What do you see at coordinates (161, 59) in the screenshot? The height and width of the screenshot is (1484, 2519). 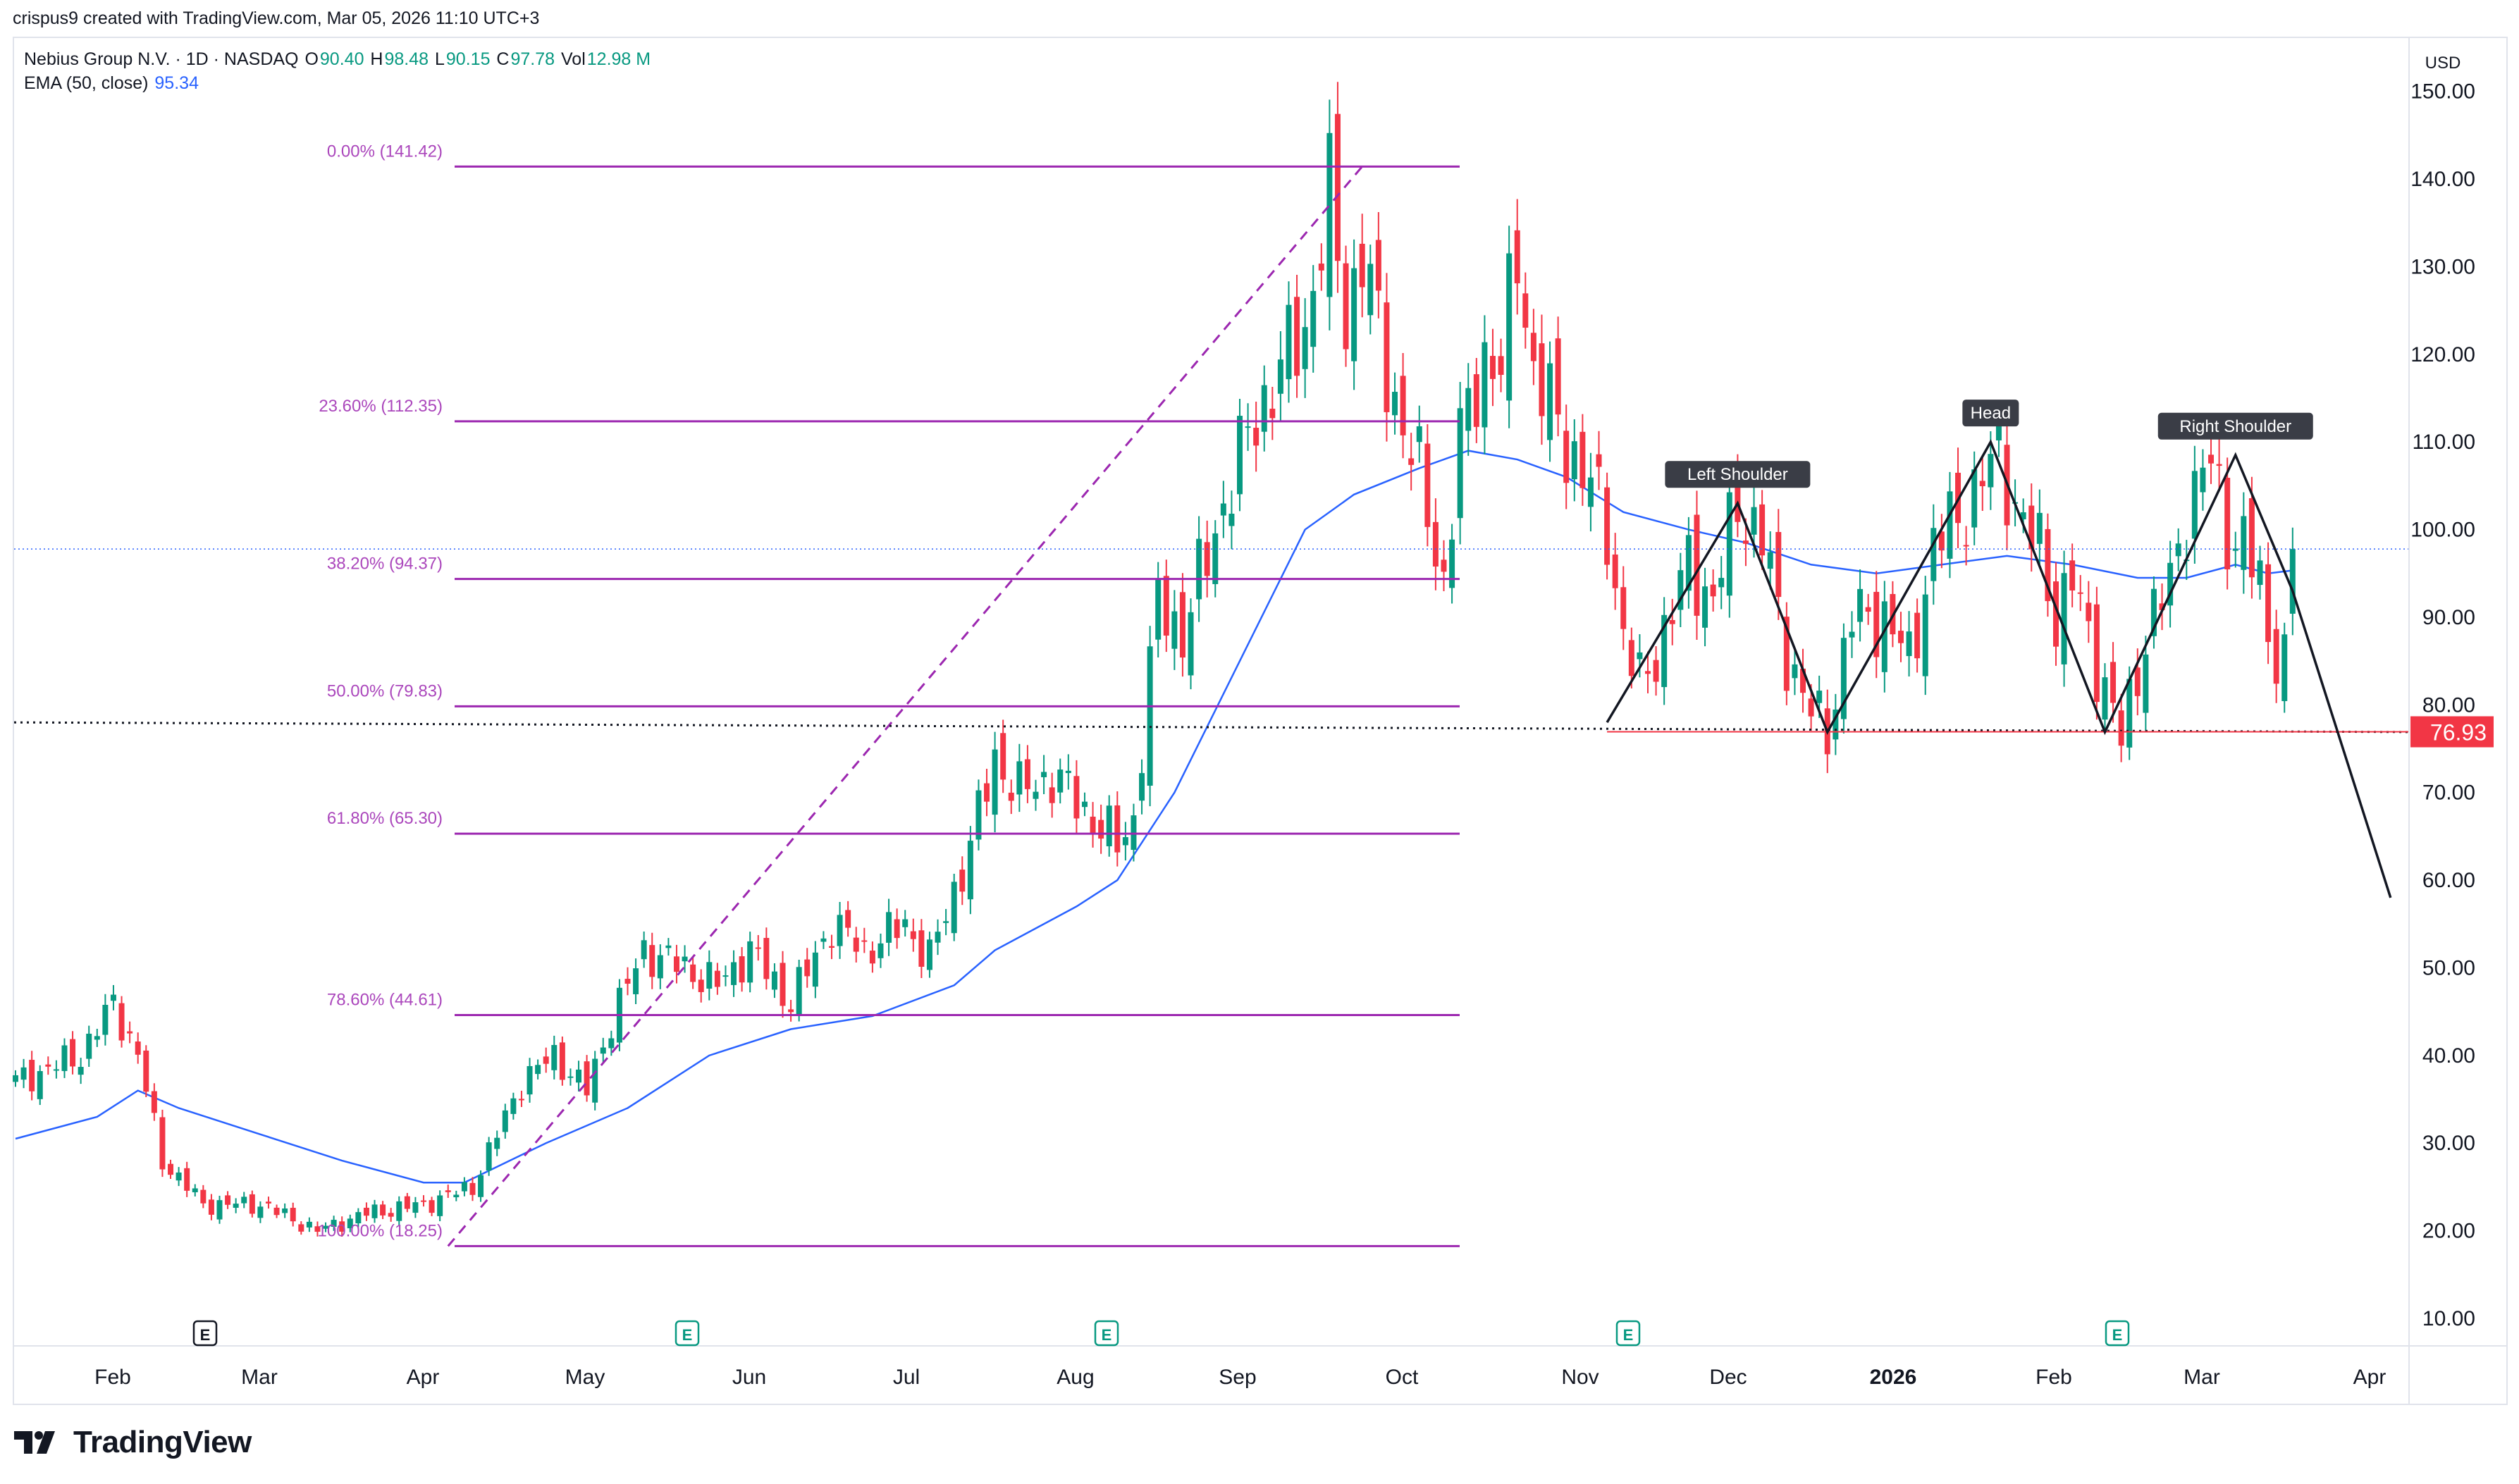 I see `symbol-title: Nebius Group N.V. · 1D · NASDAQ` at bounding box center [161, 59].